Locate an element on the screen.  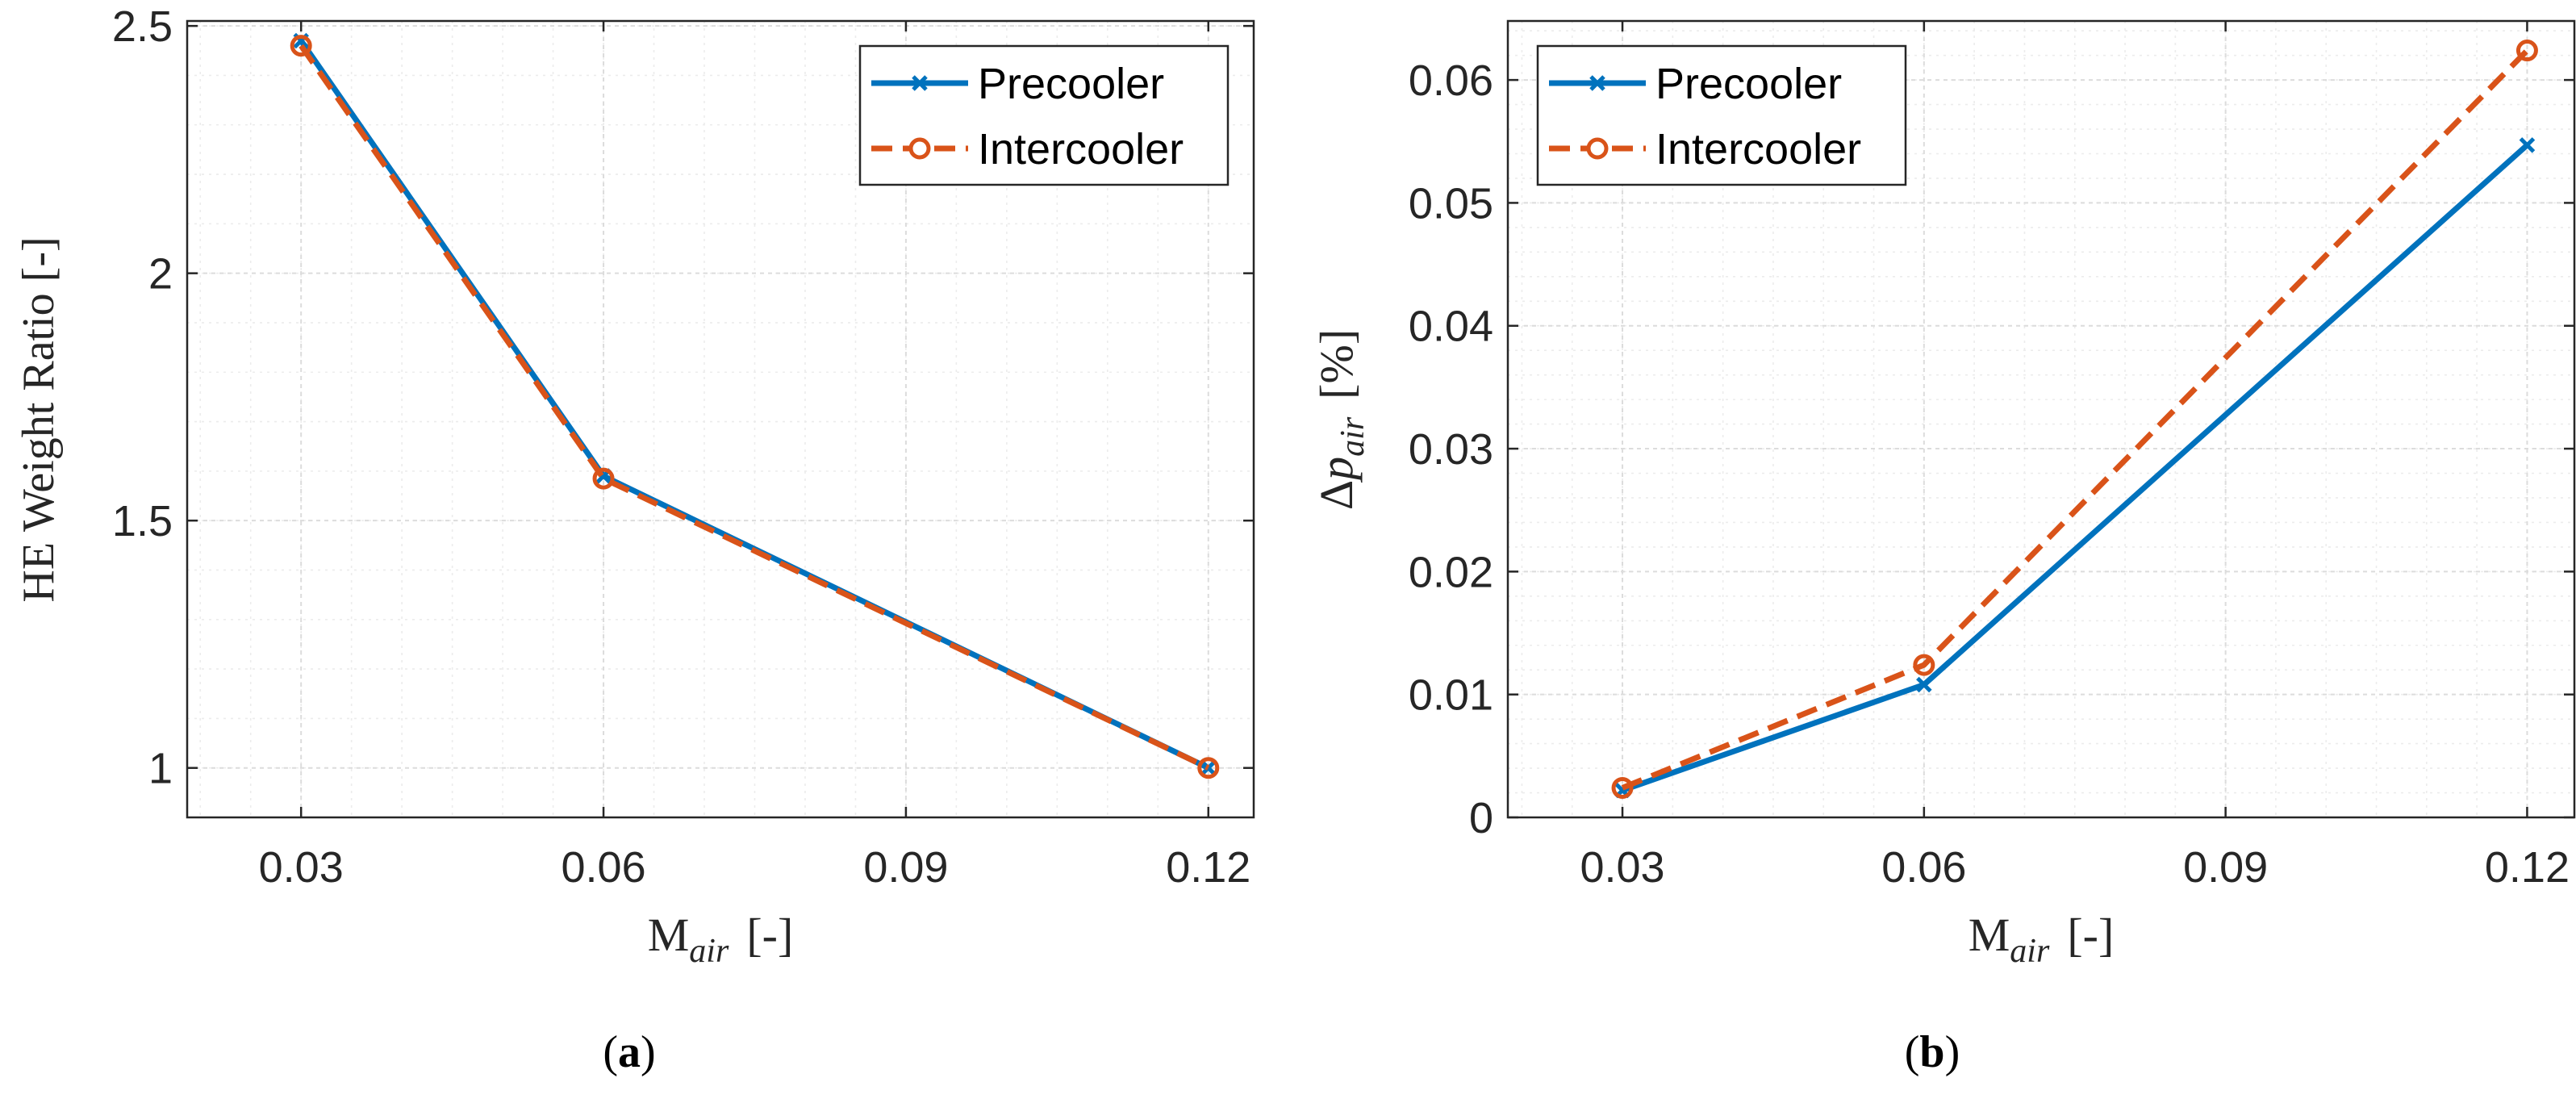
chart-a-x-tick-label-0: 0.03 is located at coordinates (301, 867).